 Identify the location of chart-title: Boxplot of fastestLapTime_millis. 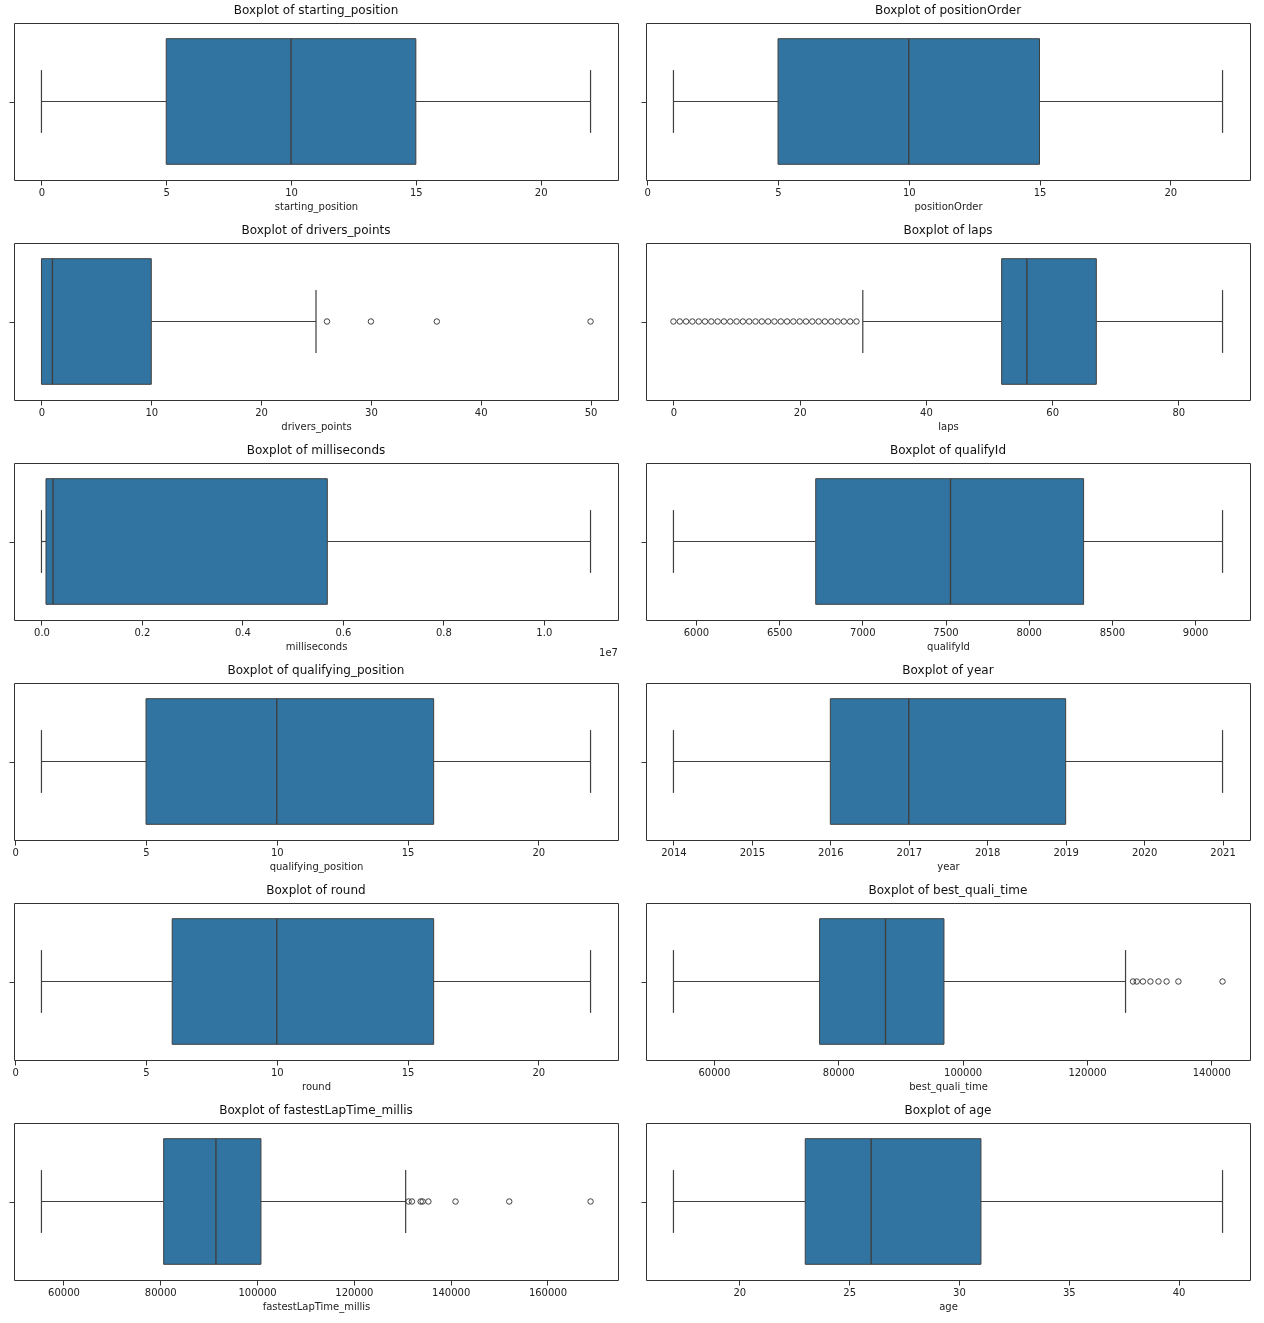
(316, 1110).